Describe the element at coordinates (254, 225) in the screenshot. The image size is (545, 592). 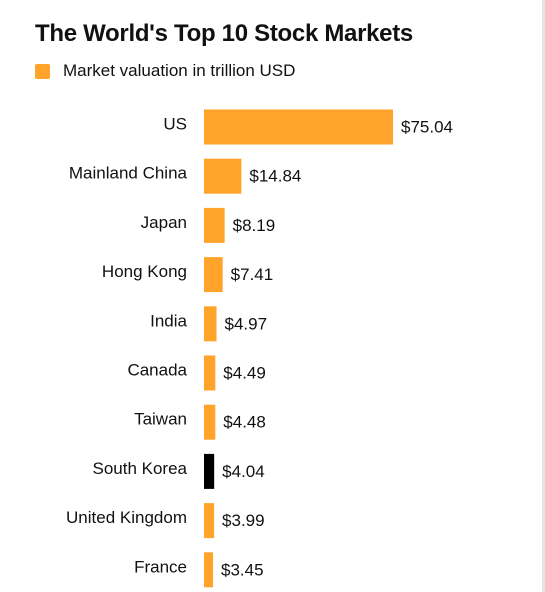
I see `data-label: $8.19` at that location.